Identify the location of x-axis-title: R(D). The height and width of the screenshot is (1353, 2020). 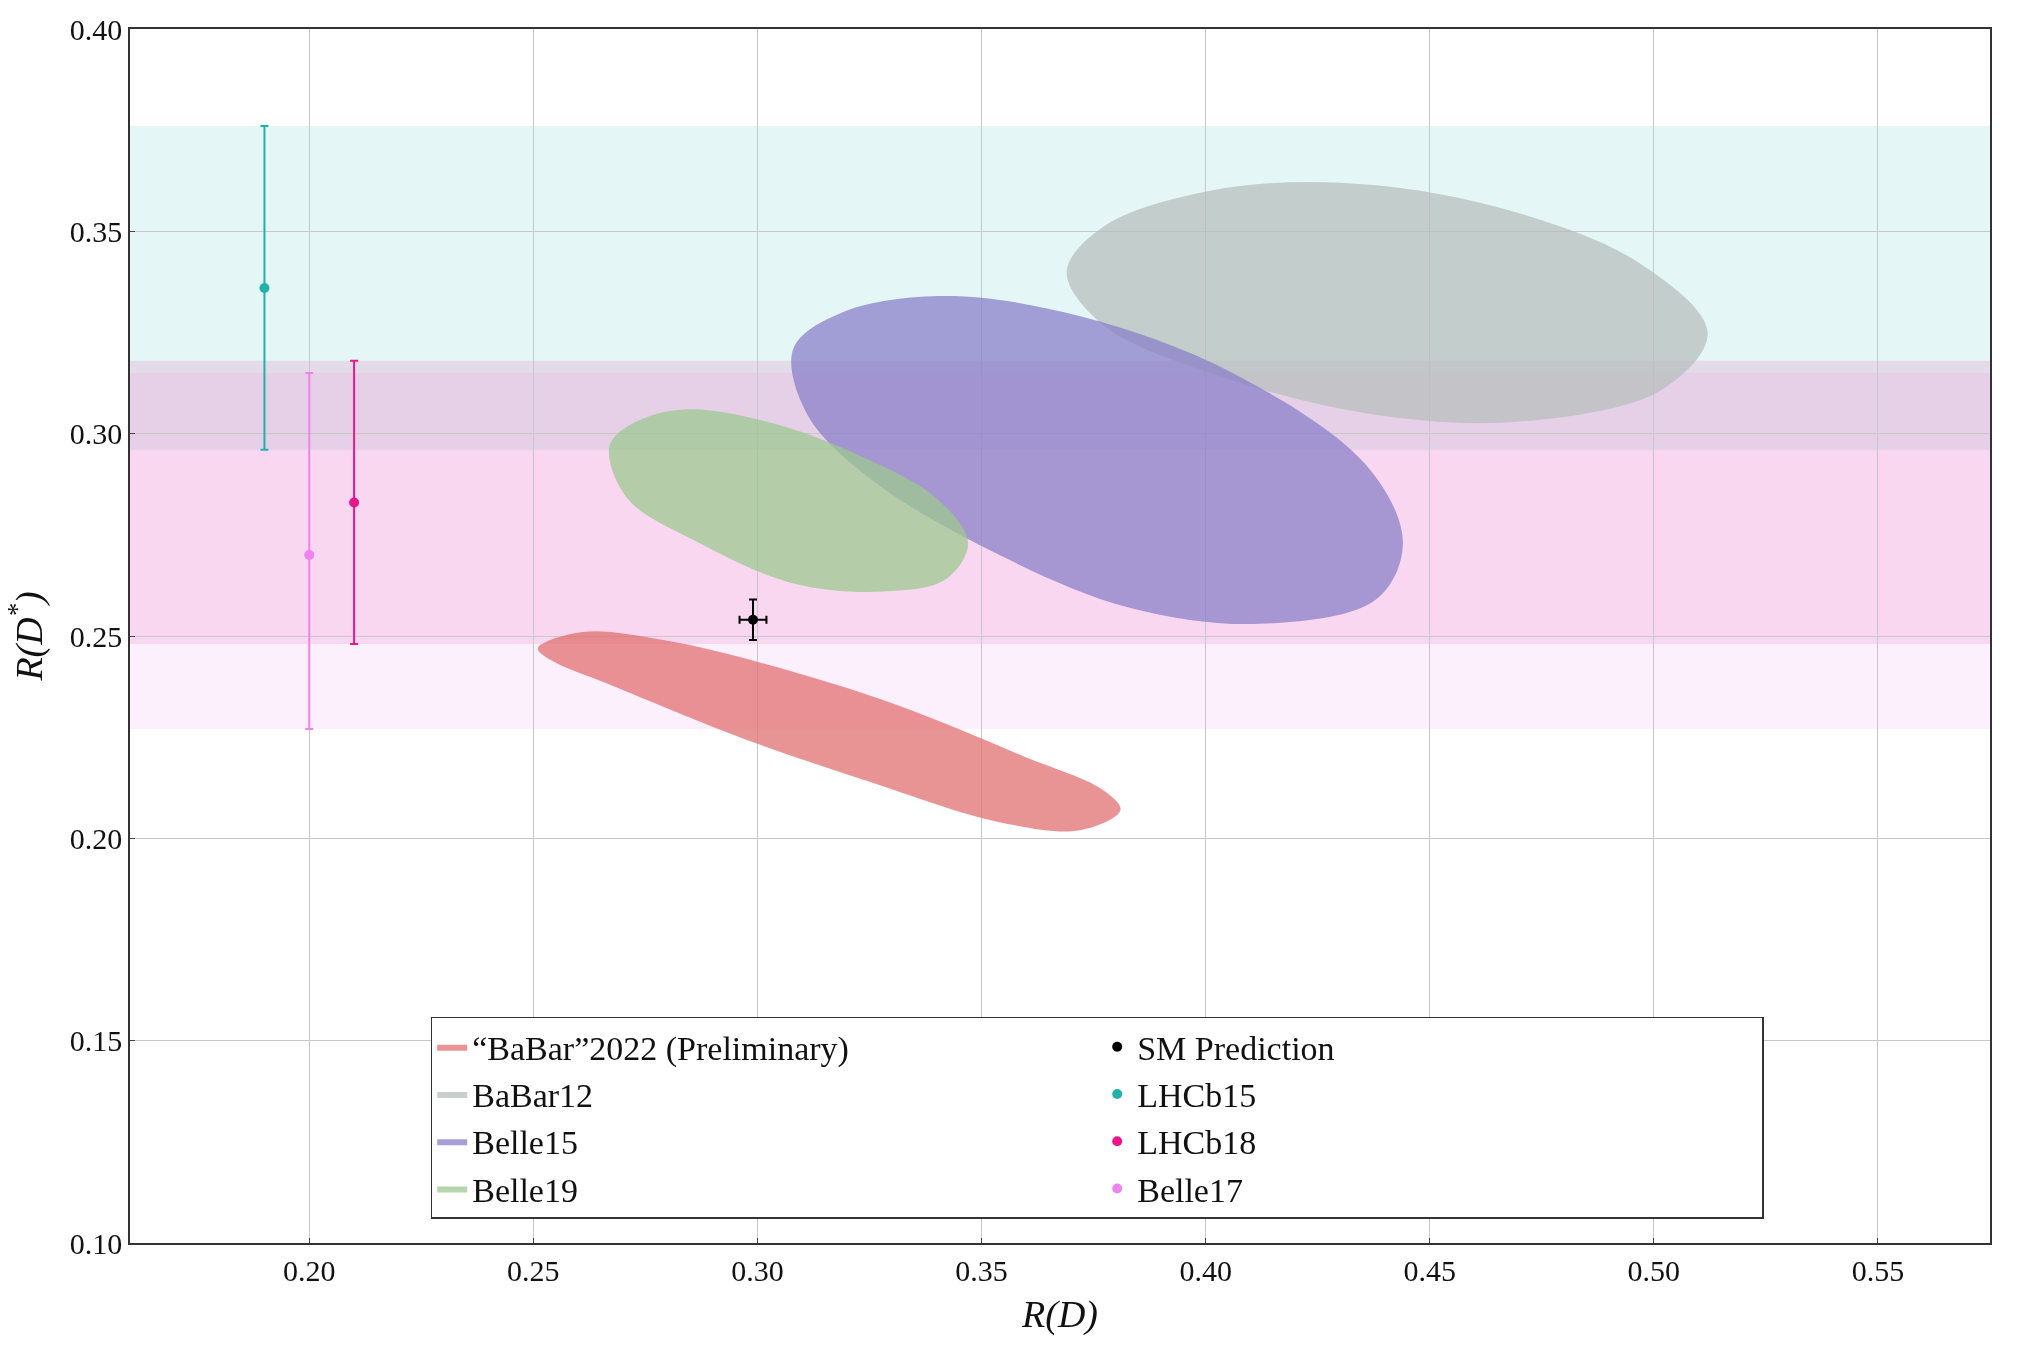
(1059, 1315).